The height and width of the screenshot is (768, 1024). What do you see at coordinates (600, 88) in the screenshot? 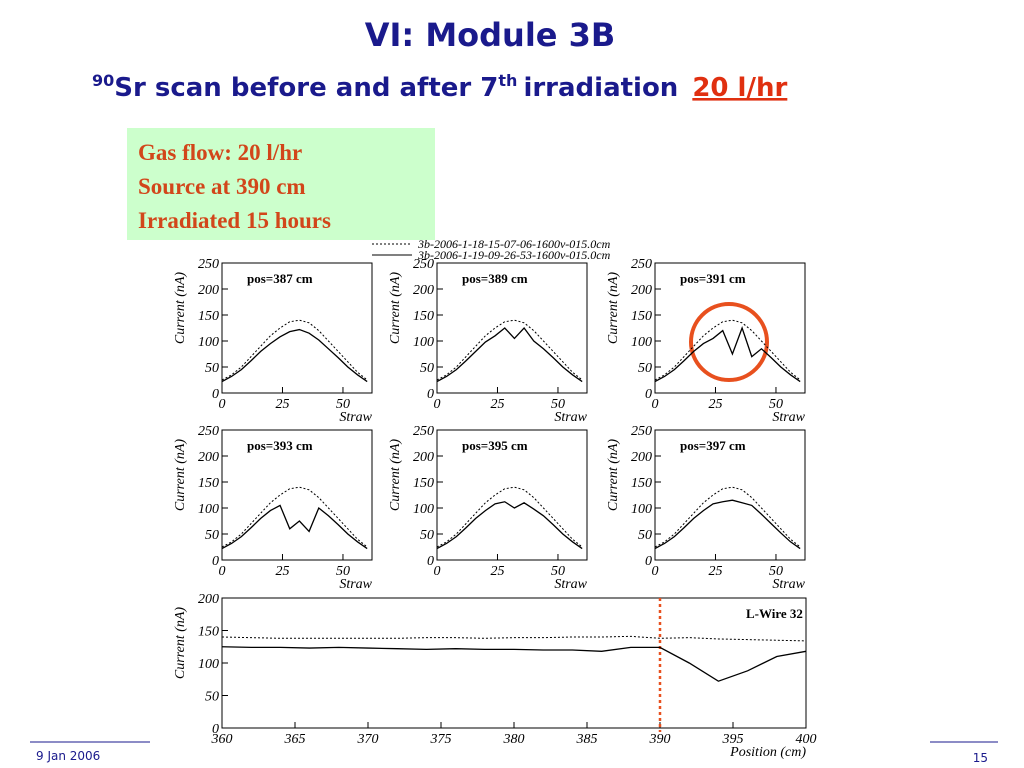
I see `subtitle-part: irradiation` at bounding box center [600, 88].